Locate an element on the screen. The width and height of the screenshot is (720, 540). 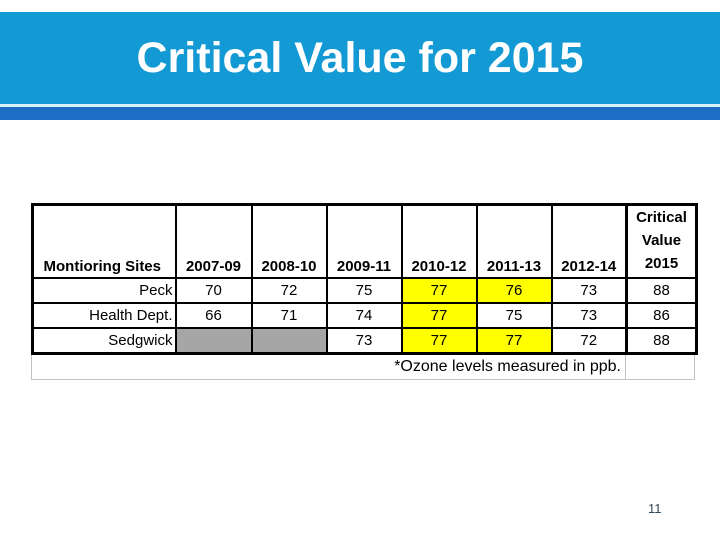
slide-title: Critical Value for 2015 is located at coordinates (360, 57).